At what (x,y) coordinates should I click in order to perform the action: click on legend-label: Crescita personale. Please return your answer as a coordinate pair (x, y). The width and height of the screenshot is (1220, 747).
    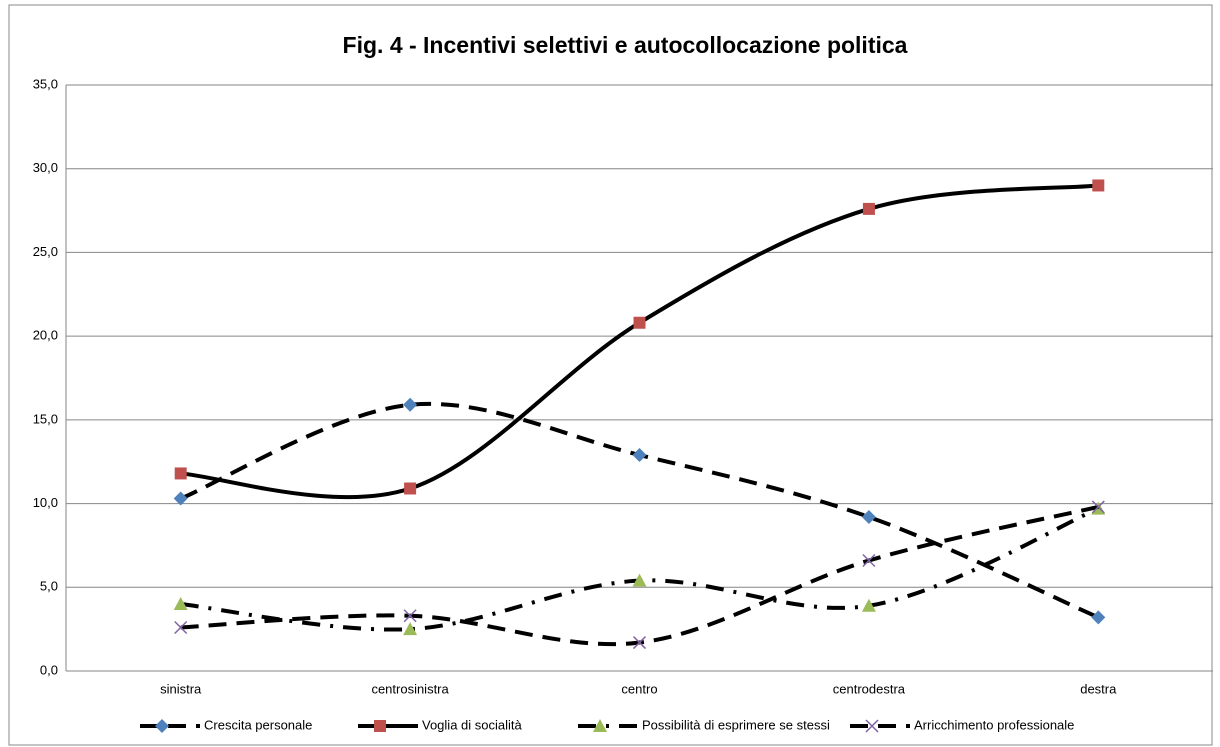
    Looking at the image, I should click on (258, 724).